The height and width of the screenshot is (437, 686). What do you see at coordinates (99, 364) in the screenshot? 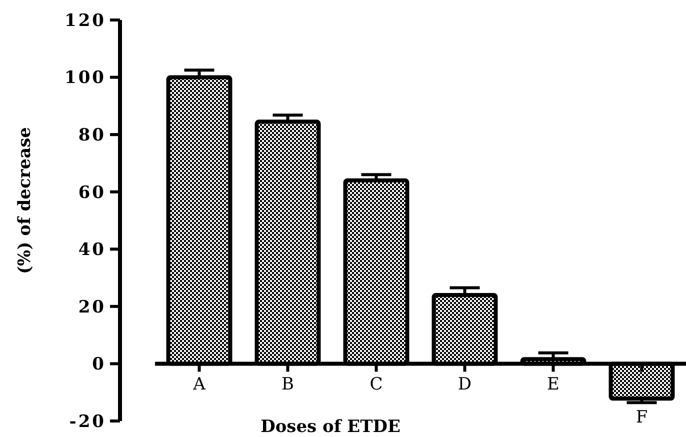
I see `y-tick-label: 0` at bounding box center [99, 364].